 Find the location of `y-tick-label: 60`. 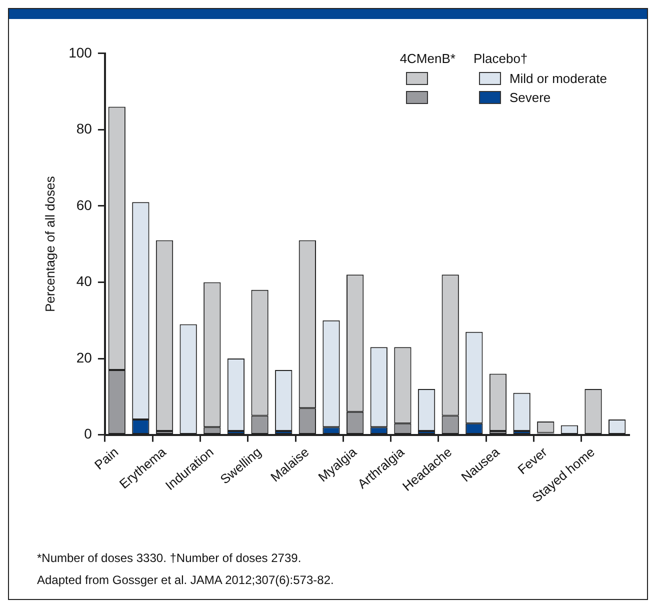

y-tick-label: 60 is located at coordinates (84, 204).